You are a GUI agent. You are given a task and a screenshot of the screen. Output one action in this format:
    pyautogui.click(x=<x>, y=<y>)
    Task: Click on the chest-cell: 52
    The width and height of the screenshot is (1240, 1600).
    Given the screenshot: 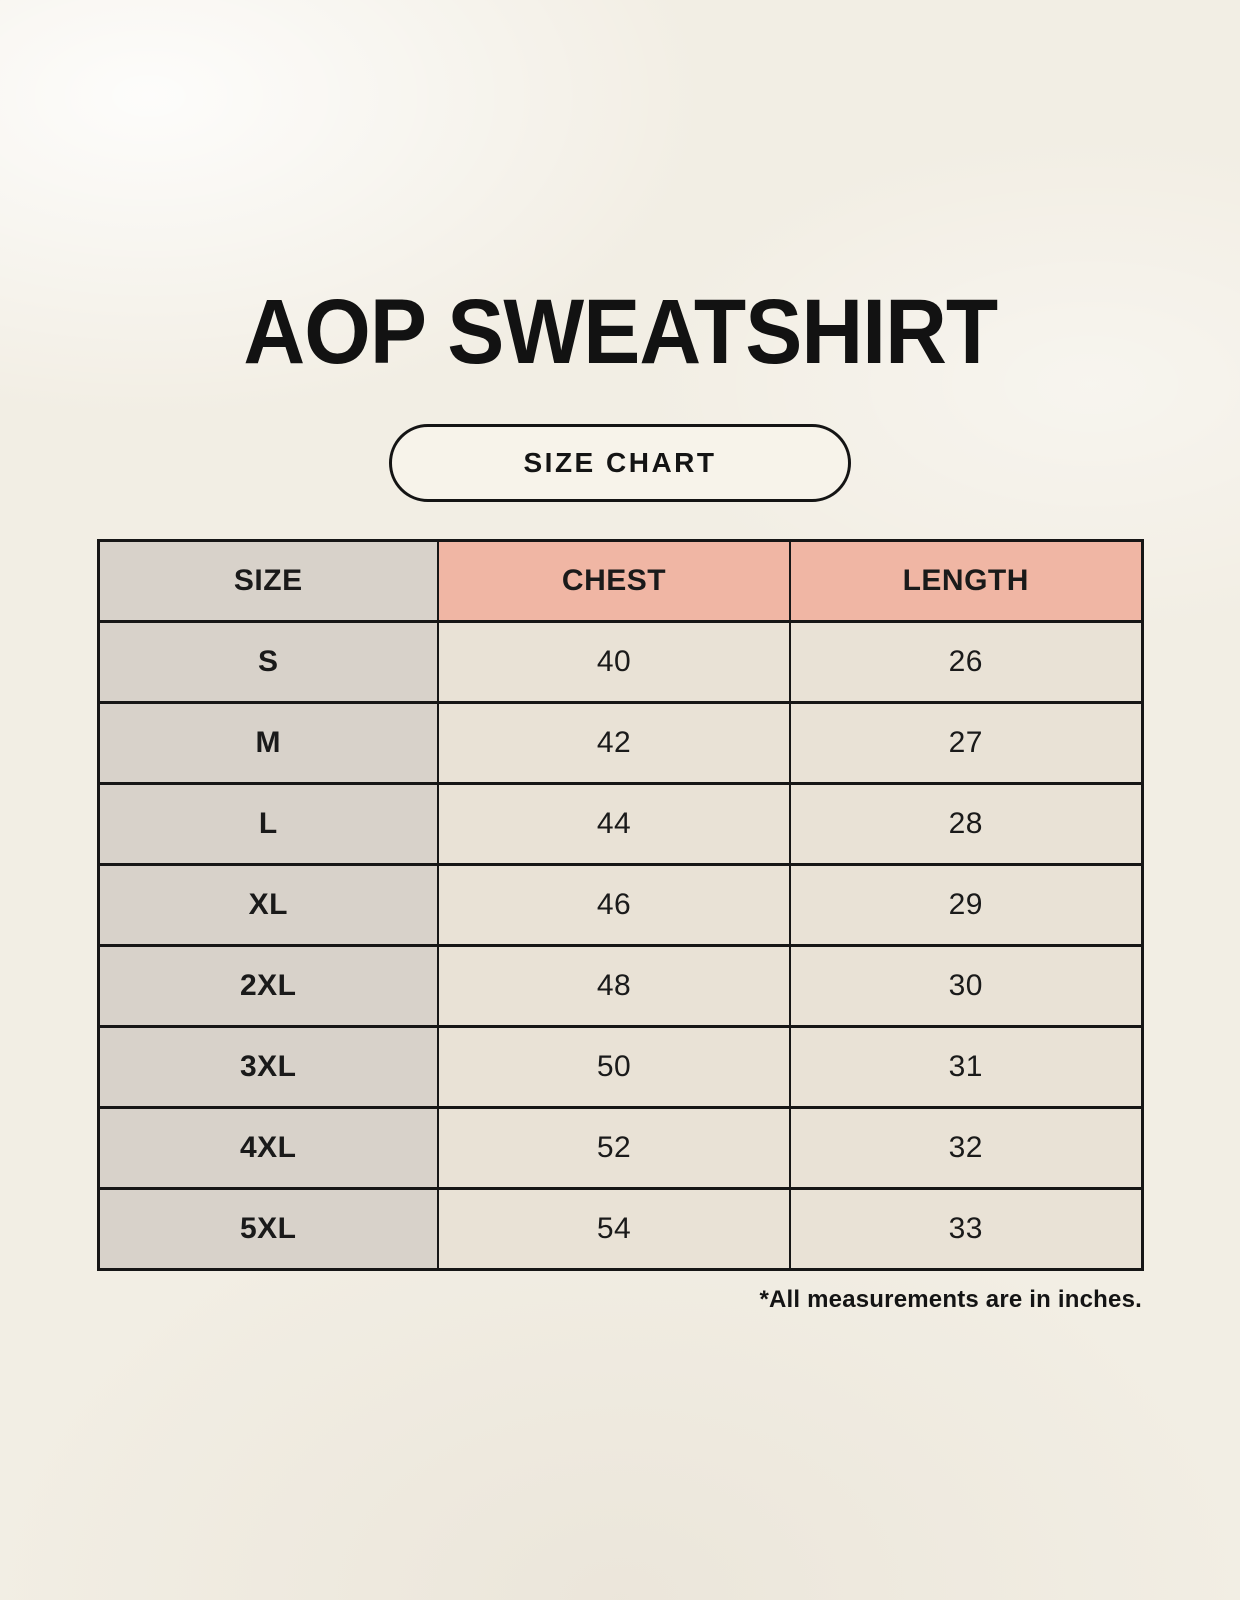 What is the action you would take?
    pyautogui.click(x=614, y=1148)
    